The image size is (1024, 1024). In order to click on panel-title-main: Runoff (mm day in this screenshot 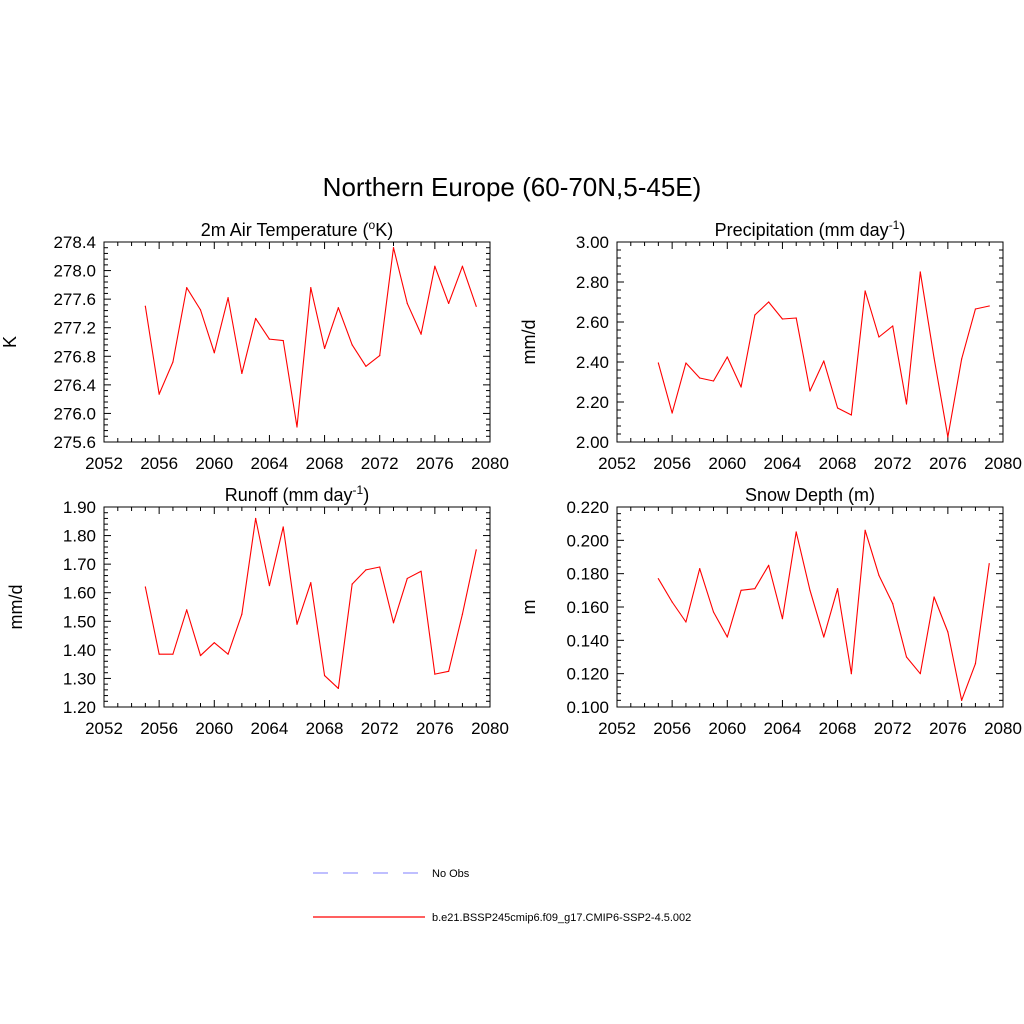, I will do `click(289, 495)`.